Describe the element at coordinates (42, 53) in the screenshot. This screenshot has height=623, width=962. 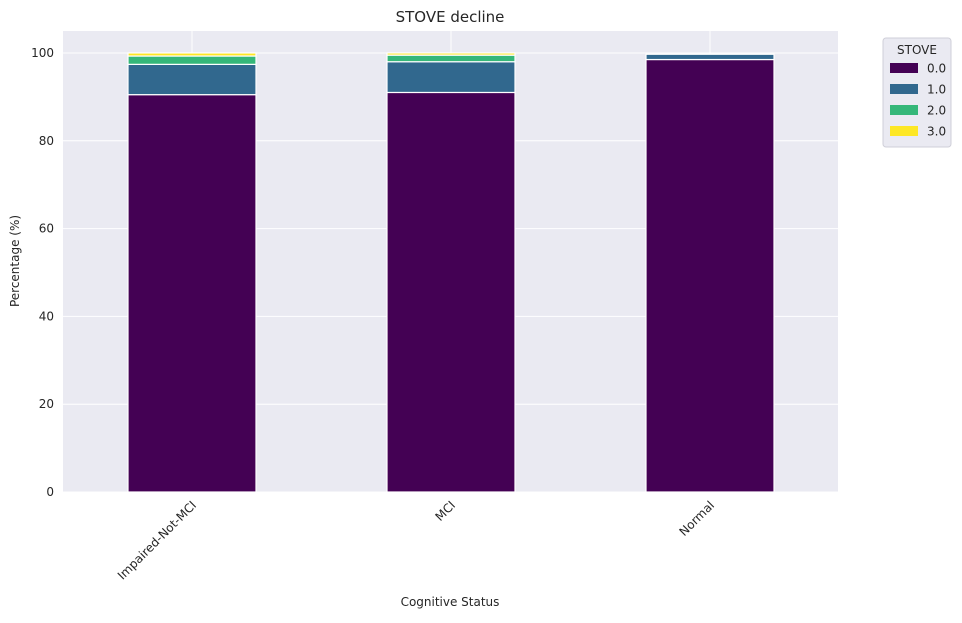
I see `y-tick-label: 100` at that location.